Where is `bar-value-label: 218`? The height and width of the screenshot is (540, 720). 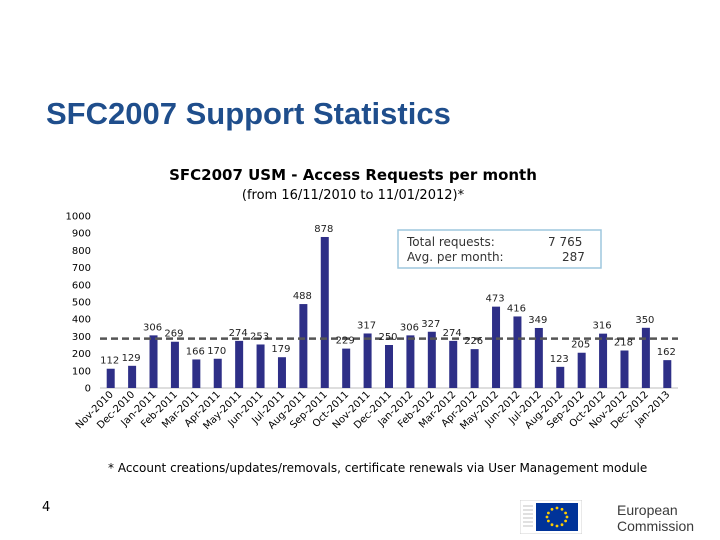
bar-value-label: 218 is located at coordinates (623, 343).